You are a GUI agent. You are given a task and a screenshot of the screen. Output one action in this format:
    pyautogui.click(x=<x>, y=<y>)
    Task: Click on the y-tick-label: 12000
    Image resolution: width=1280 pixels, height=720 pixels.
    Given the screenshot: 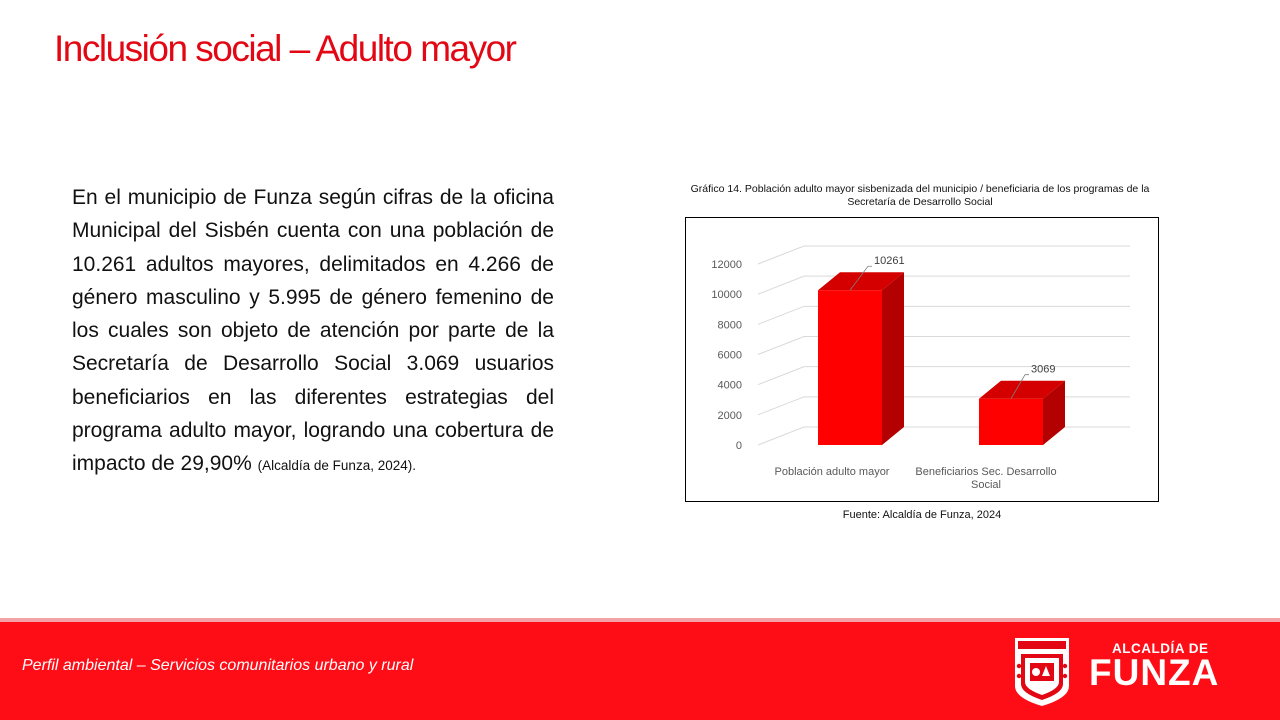 What is the action you would take?
    pyautogui.click(x=726, y=265)
    